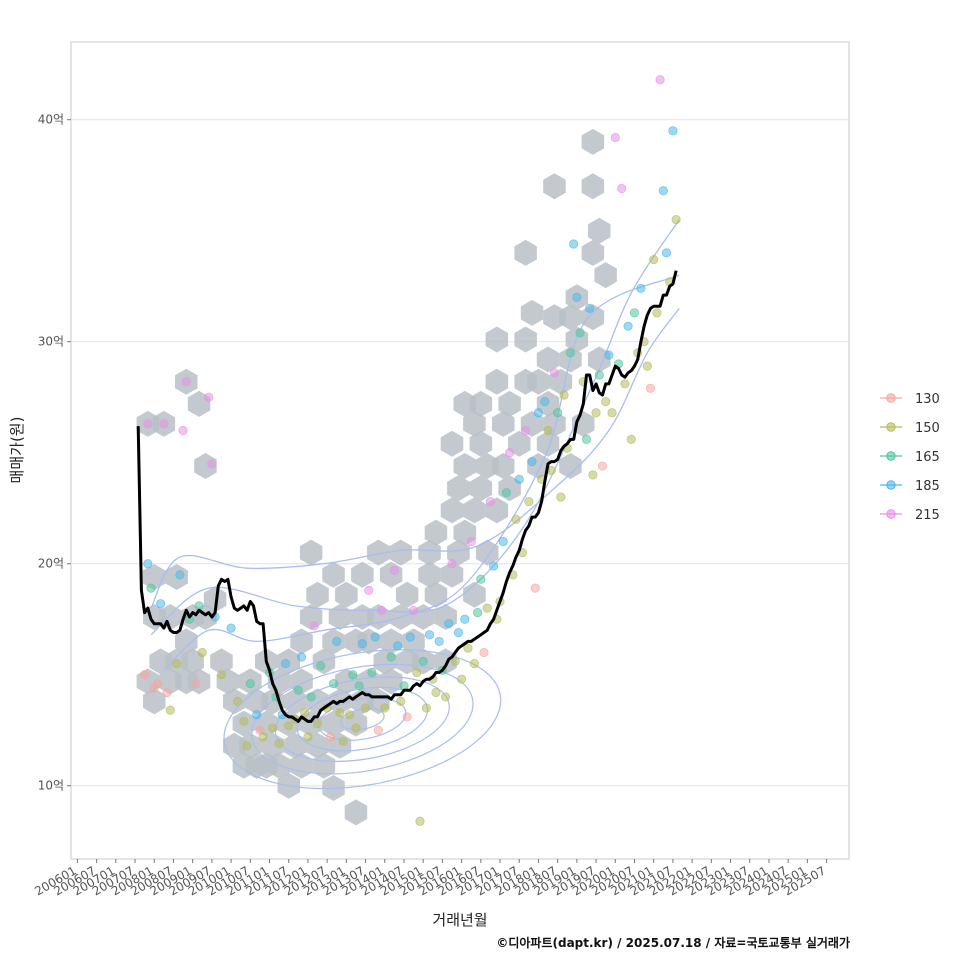  Describe the element at coordinates (51, 120) in the screenshot. I see `y-tick-label: 40억` at that location.